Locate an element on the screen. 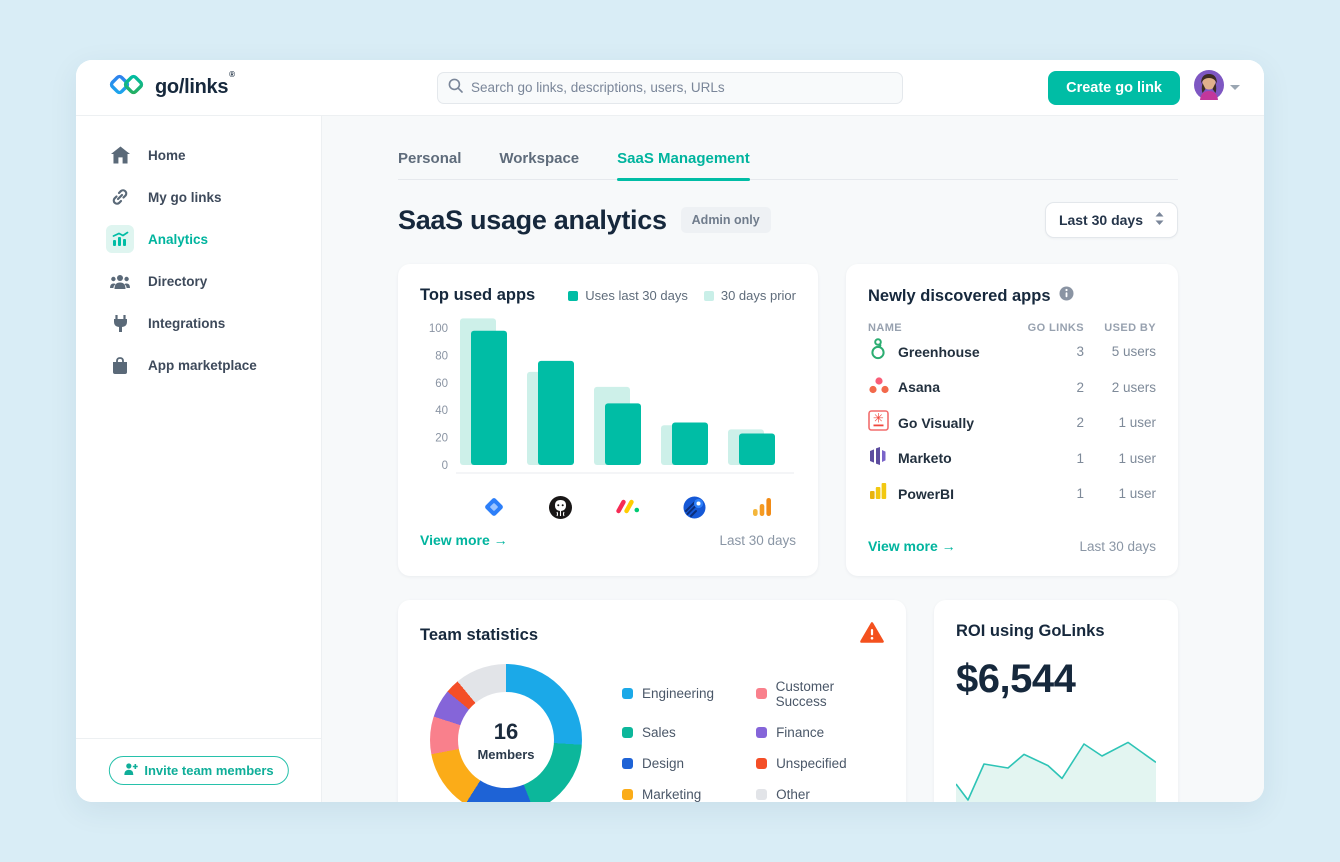  chevron-down-icon is located at coordinates (1235, 87).